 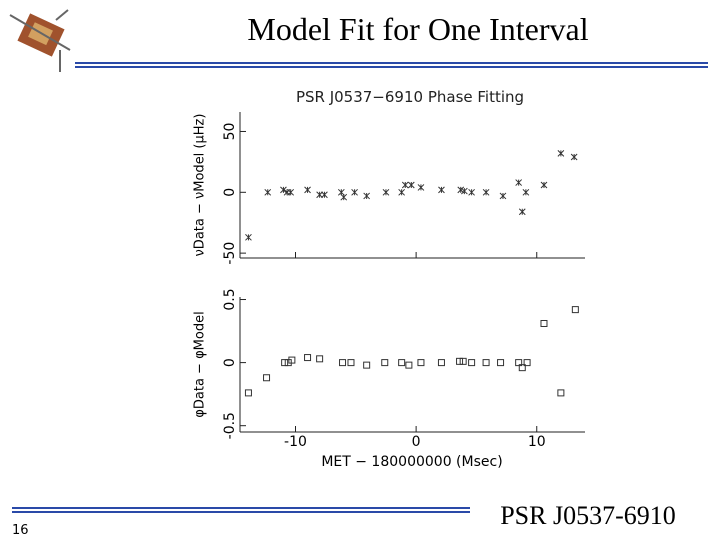 I want to click on slide-title: Model Fit for One Interval, so click(x=417, y=29).